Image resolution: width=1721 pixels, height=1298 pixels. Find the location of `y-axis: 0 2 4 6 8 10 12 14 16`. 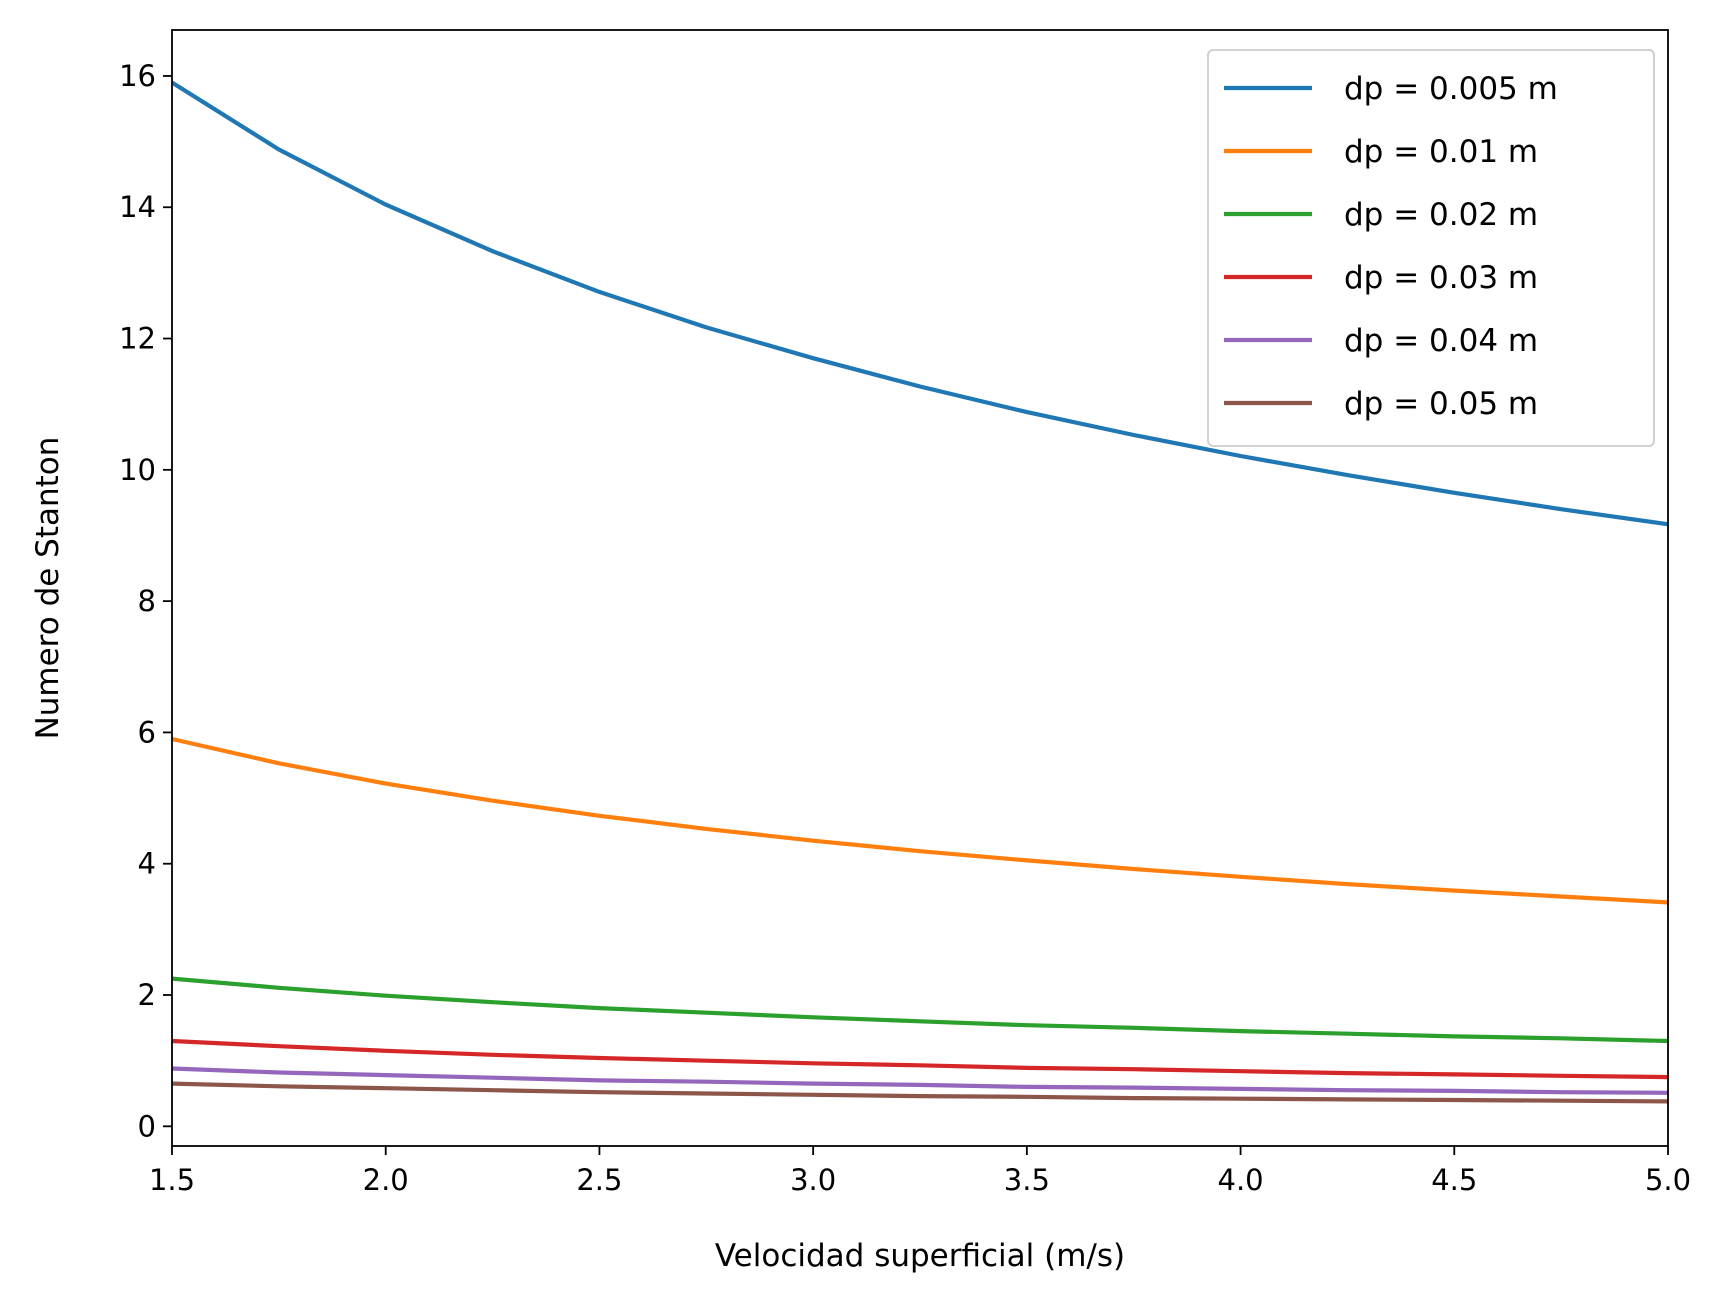

y-axis: 0 2 4 6 8 10 12 14 16 is located at coordinates (145, 601).